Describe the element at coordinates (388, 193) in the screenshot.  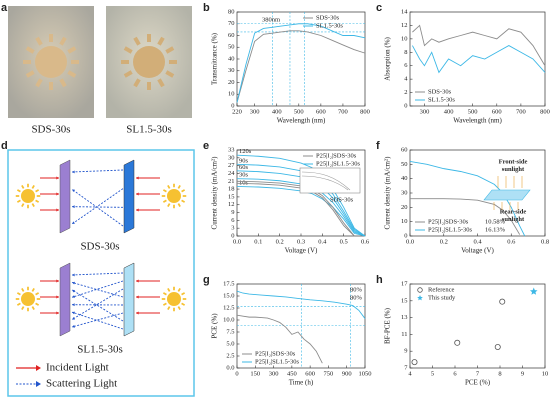
I see `y-axis-label: Current density (mA/cm²)` at that location.